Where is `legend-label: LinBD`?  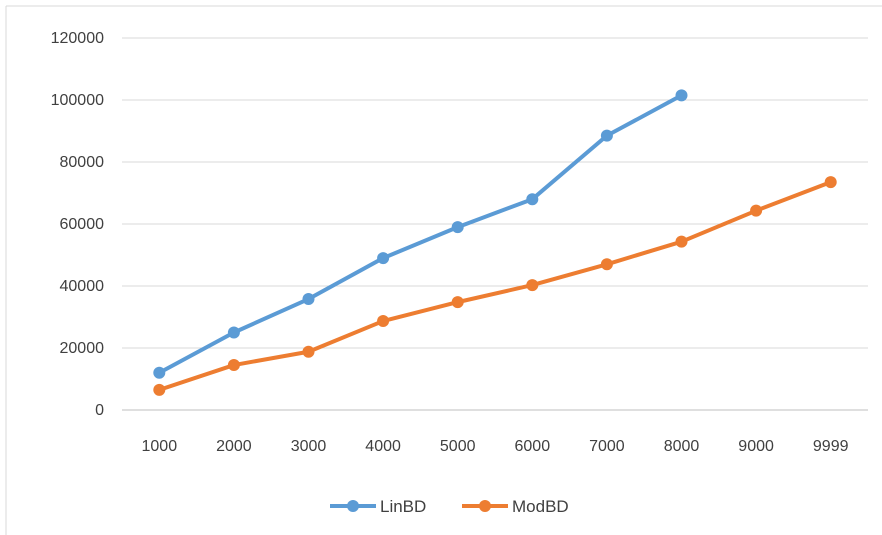 legend-label: LinBD is located at coordinates (403, 506).